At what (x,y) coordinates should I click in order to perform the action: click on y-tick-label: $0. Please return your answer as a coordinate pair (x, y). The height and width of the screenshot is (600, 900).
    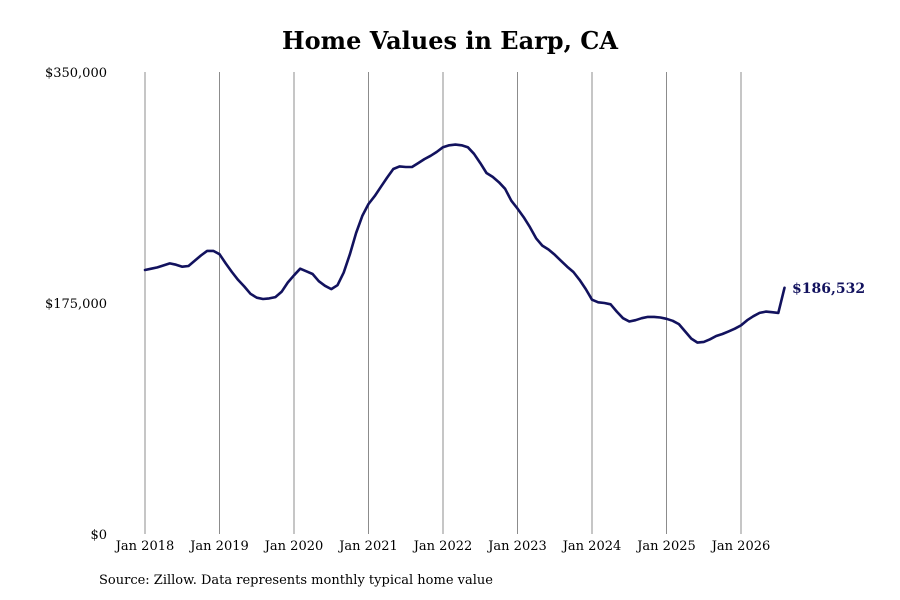
    Looking at the image, I should click on (98, 535).